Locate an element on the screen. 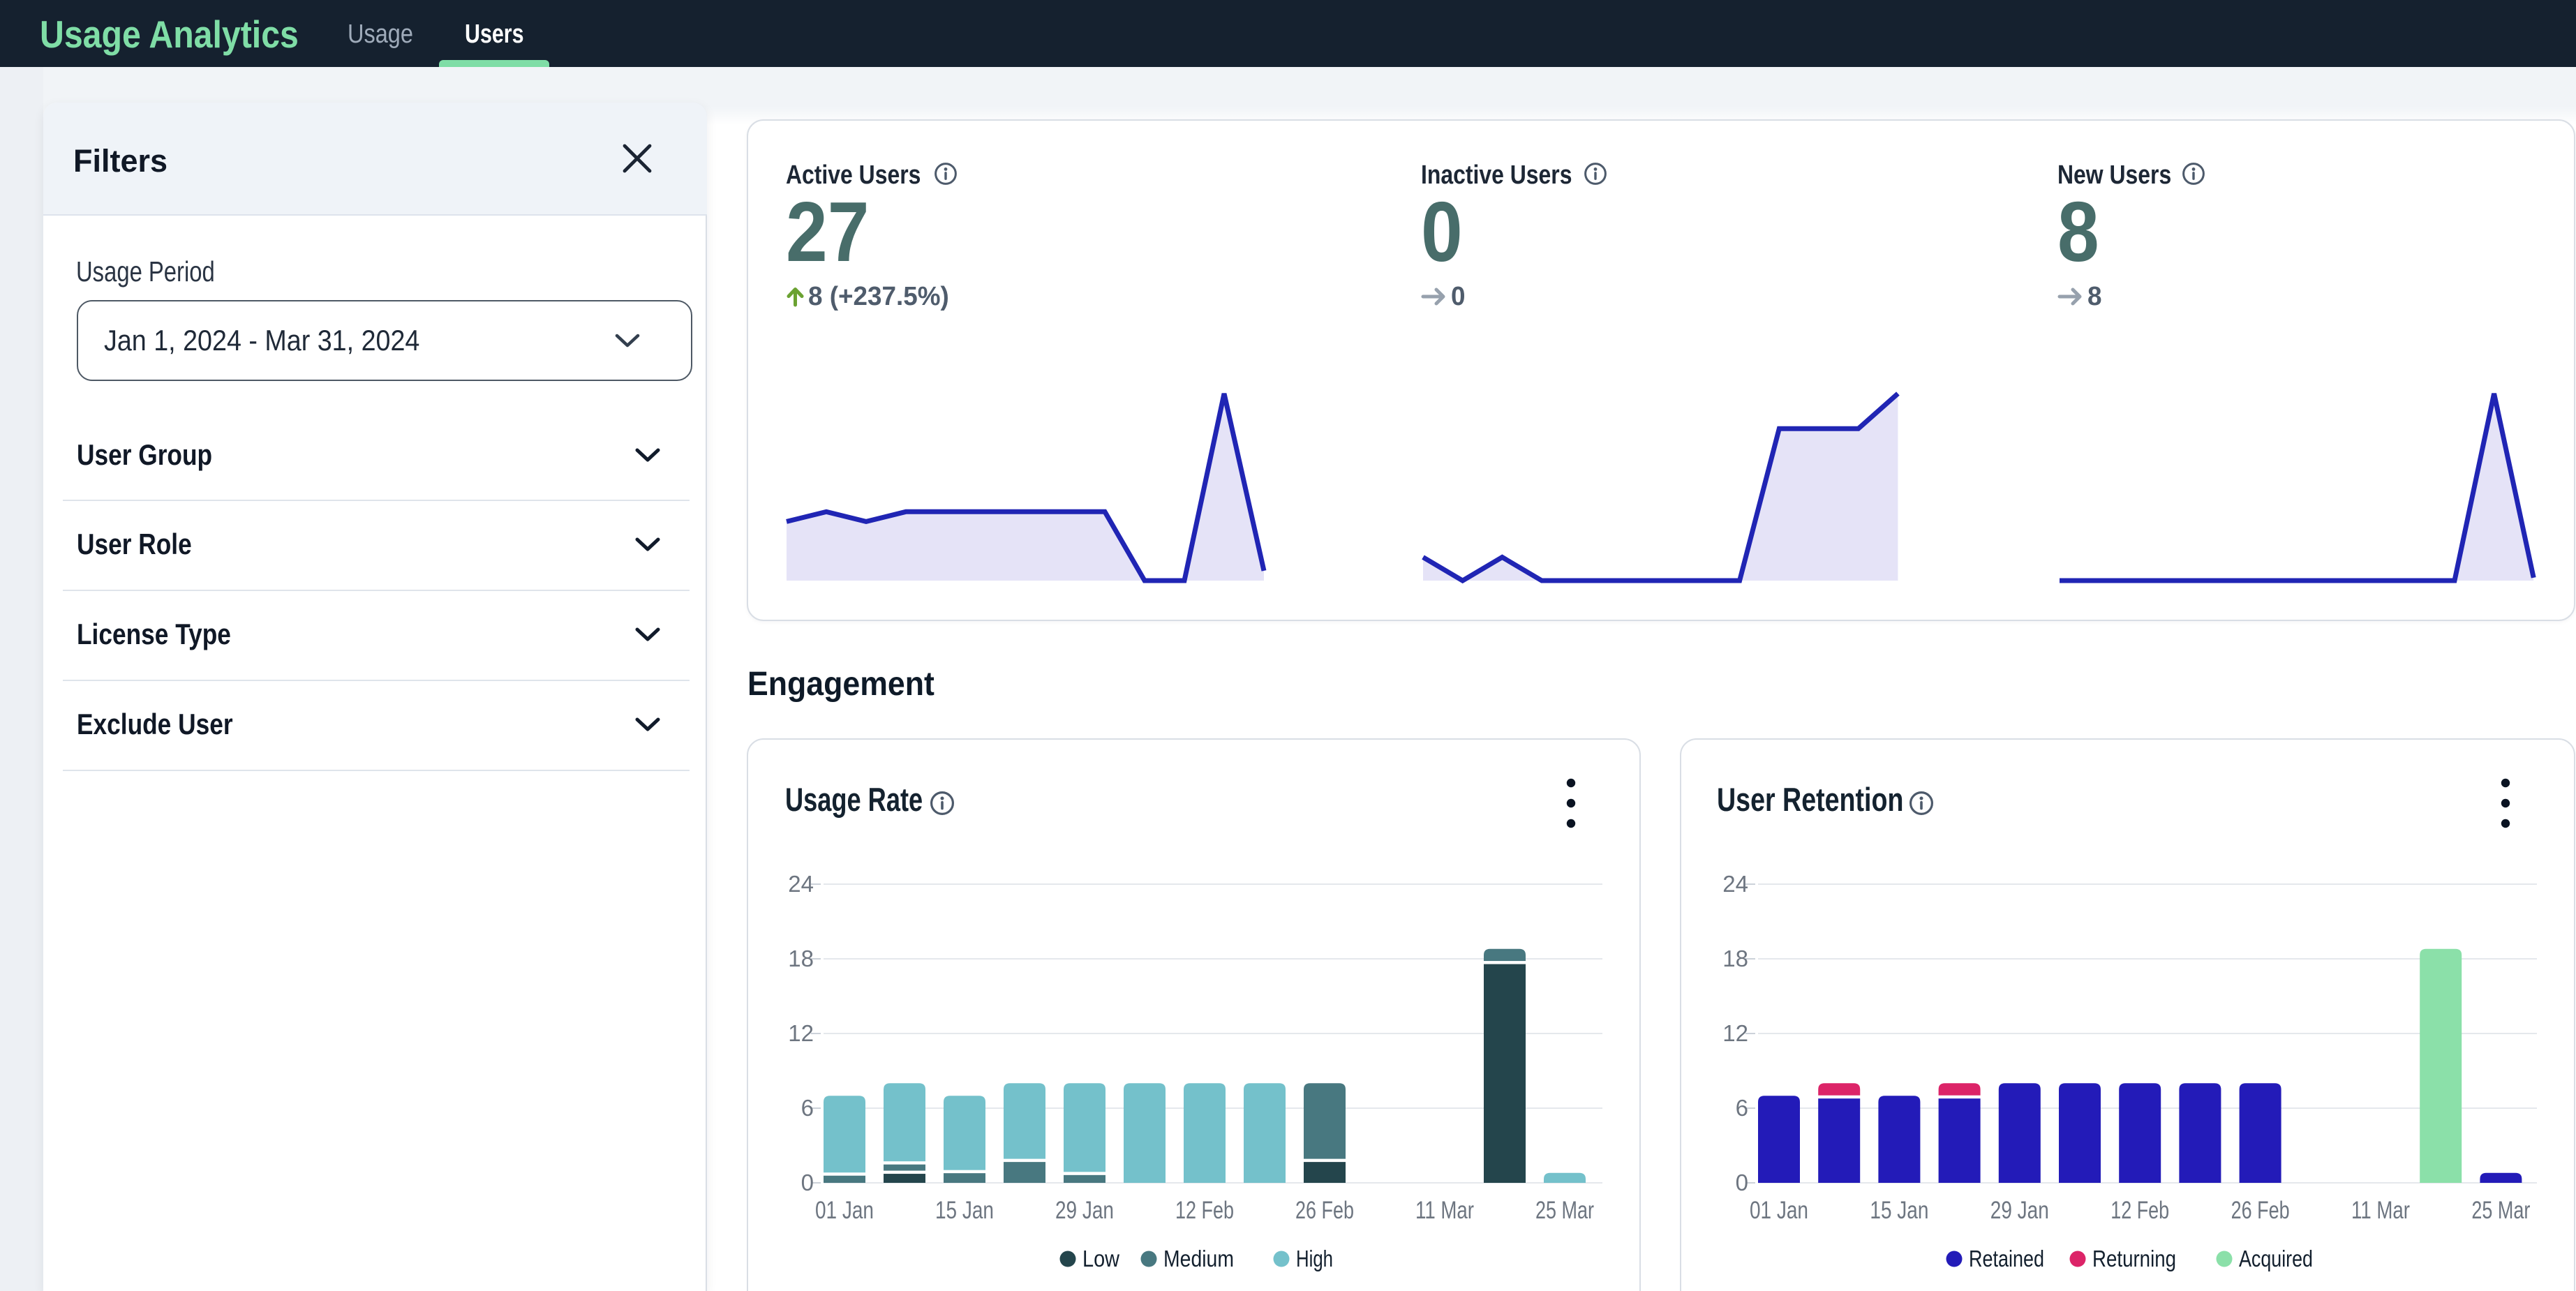 This screenshot has height=1291, width=2576. svg-text: Returning is located at coordinates (2134, 1258).